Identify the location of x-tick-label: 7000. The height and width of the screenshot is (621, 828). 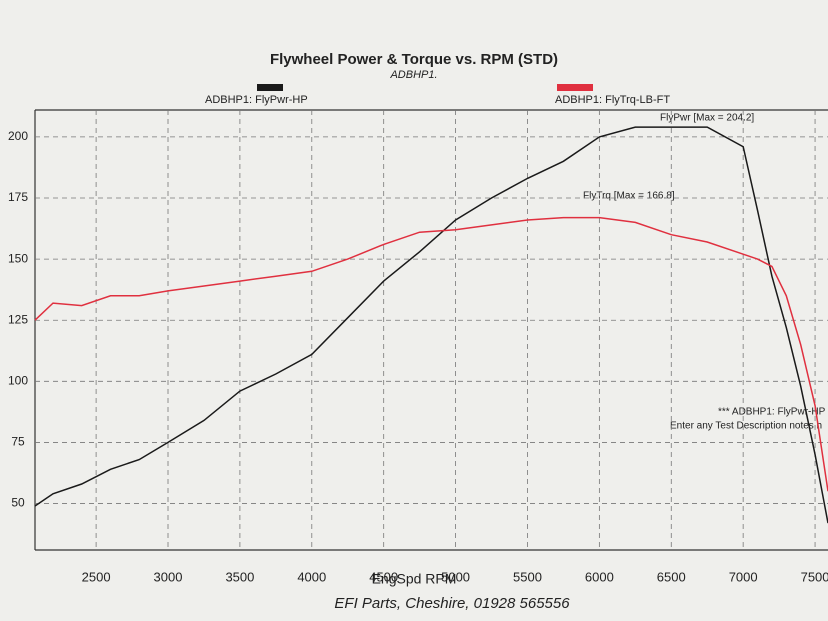
(743, 576).